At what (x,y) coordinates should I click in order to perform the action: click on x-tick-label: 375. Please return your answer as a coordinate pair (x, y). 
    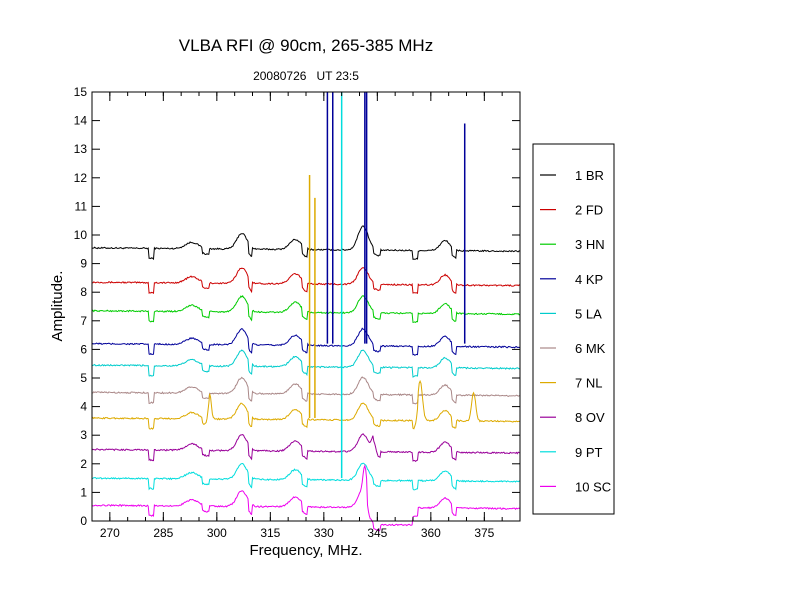
    Looking at the image, I should click on (484, 533).